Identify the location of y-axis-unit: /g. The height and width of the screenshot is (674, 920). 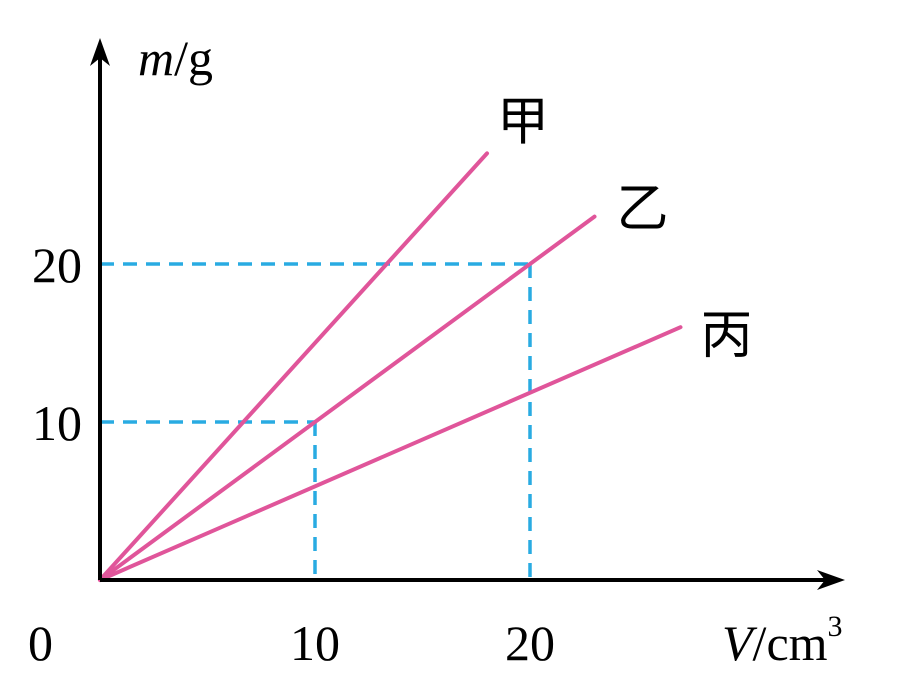
(193, 58).